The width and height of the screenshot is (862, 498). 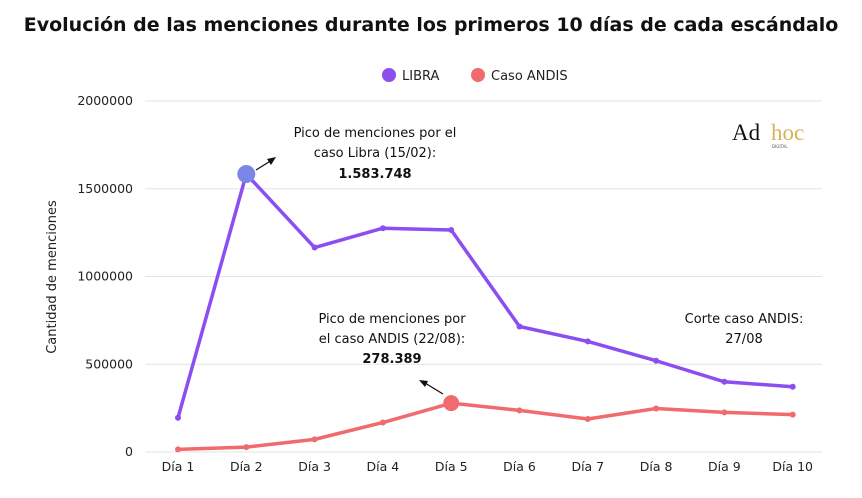 What do you see at coordinates (423, 383) in the screenshot?
I see `annotation-andis-arrowhead` at bounding box center [423, 383].